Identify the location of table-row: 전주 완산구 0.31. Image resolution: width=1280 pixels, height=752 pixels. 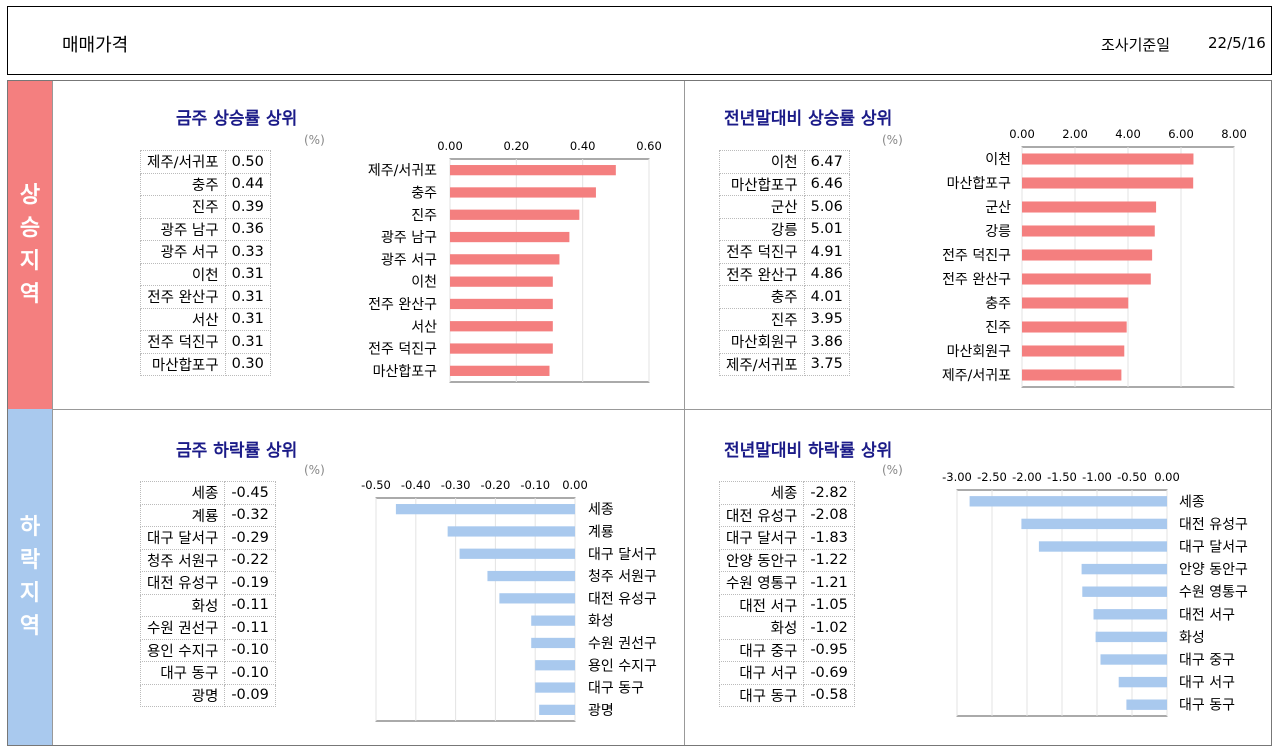
(205, 297).